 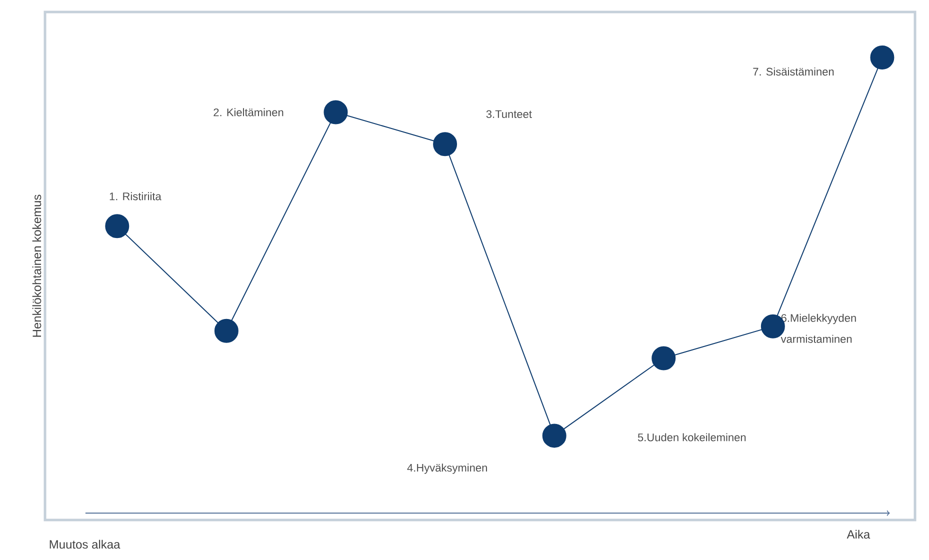 What do you see at coordinates (818, 328) in the screenshot?
I see `annotation: 6.Mielekkyyden varmistaminen` at bounding box center [818, 328].